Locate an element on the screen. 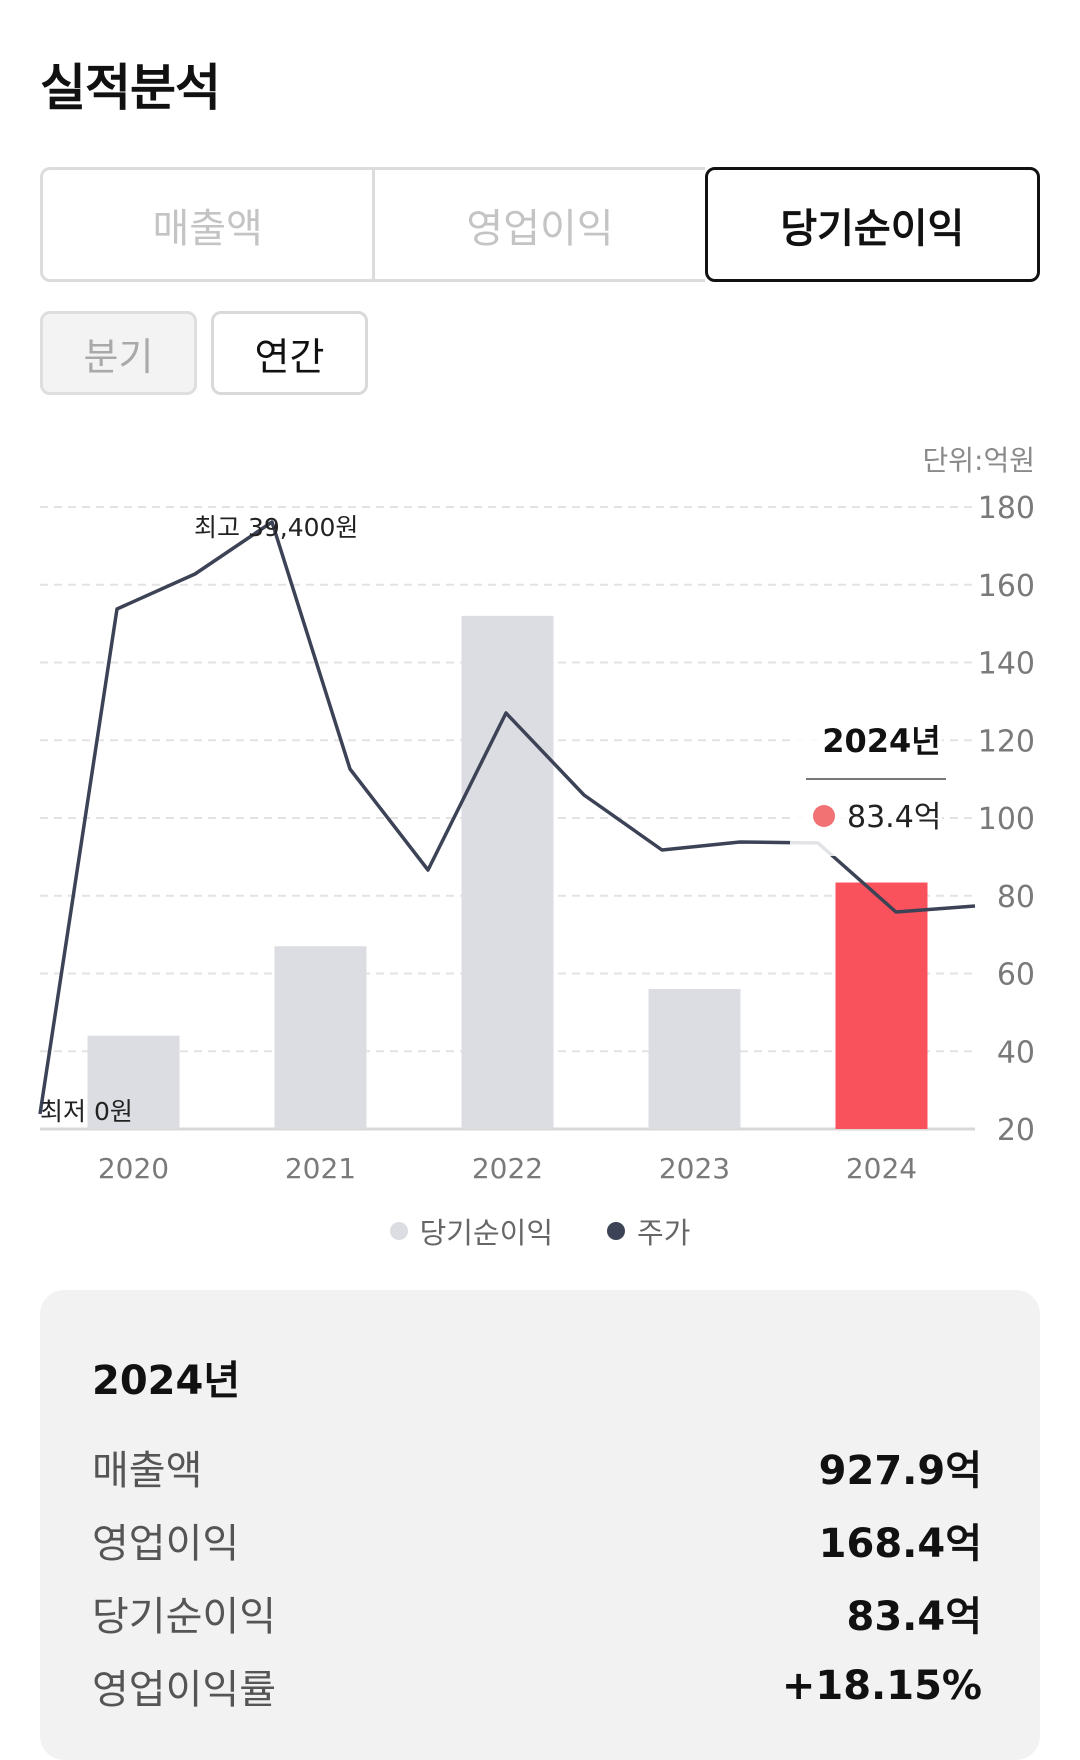 This screenshot has height=1760, width=1080. legend-label: 주가 is located at coordinates (664, 1233).